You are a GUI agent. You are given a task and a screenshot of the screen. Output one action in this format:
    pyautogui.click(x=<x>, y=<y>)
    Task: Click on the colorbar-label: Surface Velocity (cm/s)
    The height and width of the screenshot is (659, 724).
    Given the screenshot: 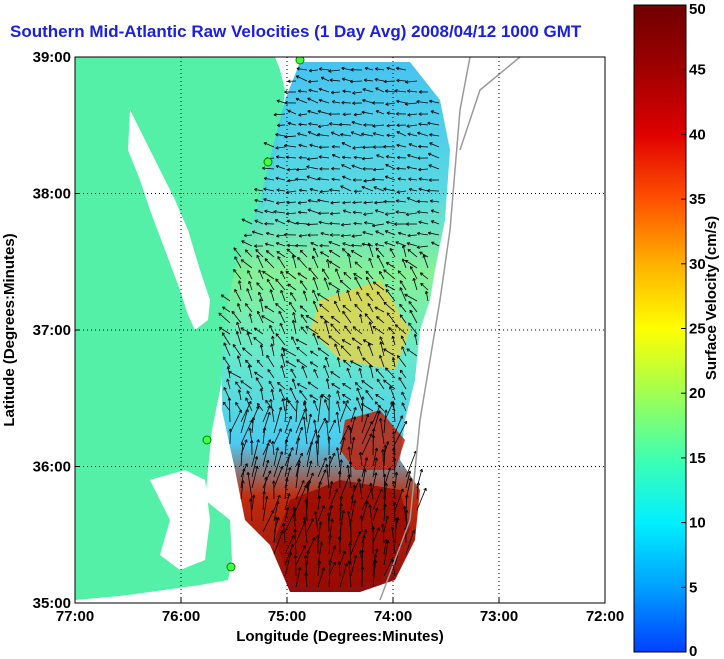 What is the action you would take?
    pyautogui.click(x=711, y=298)
    